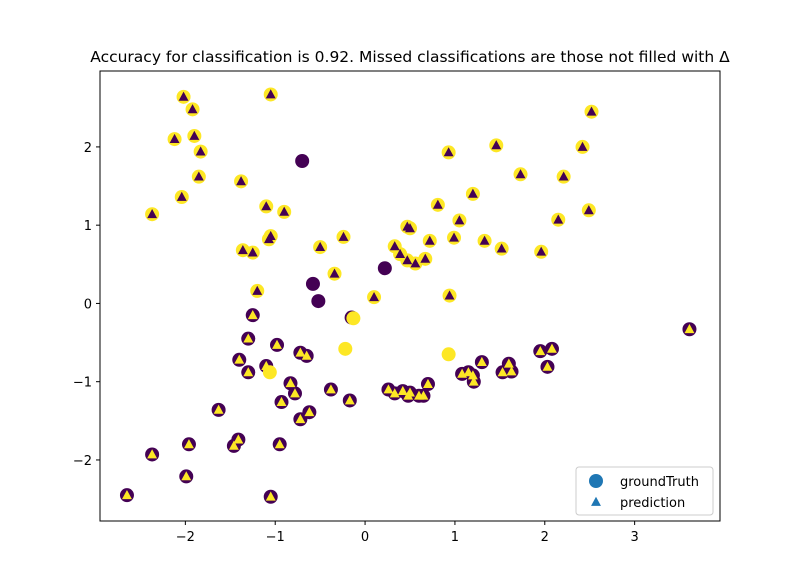 Image resolution: width=800 pixels, height=586 pixels. I want to click on legend: groundTruth prediction, so click(644, 491).